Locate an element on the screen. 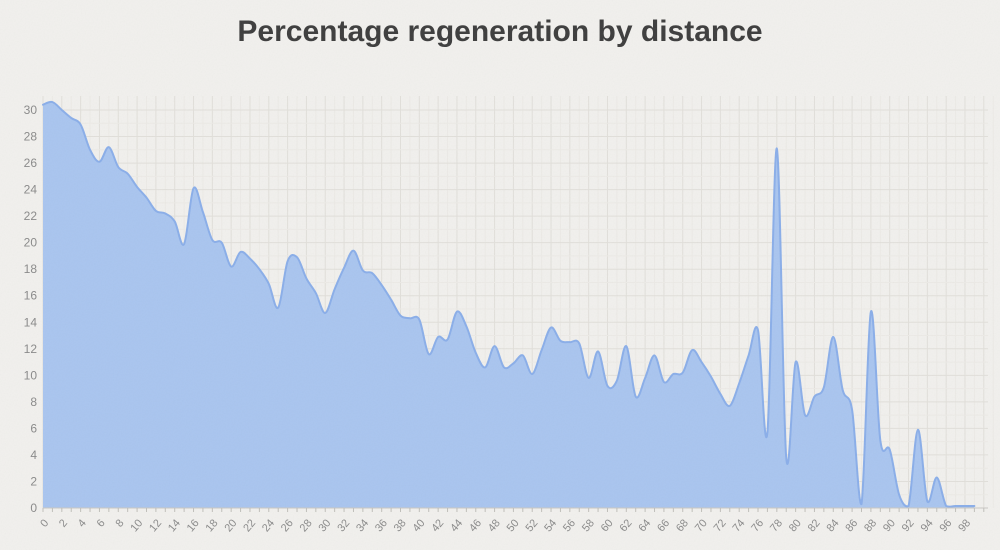  x-axis-label: 68 is located at coordinates (682, 525).